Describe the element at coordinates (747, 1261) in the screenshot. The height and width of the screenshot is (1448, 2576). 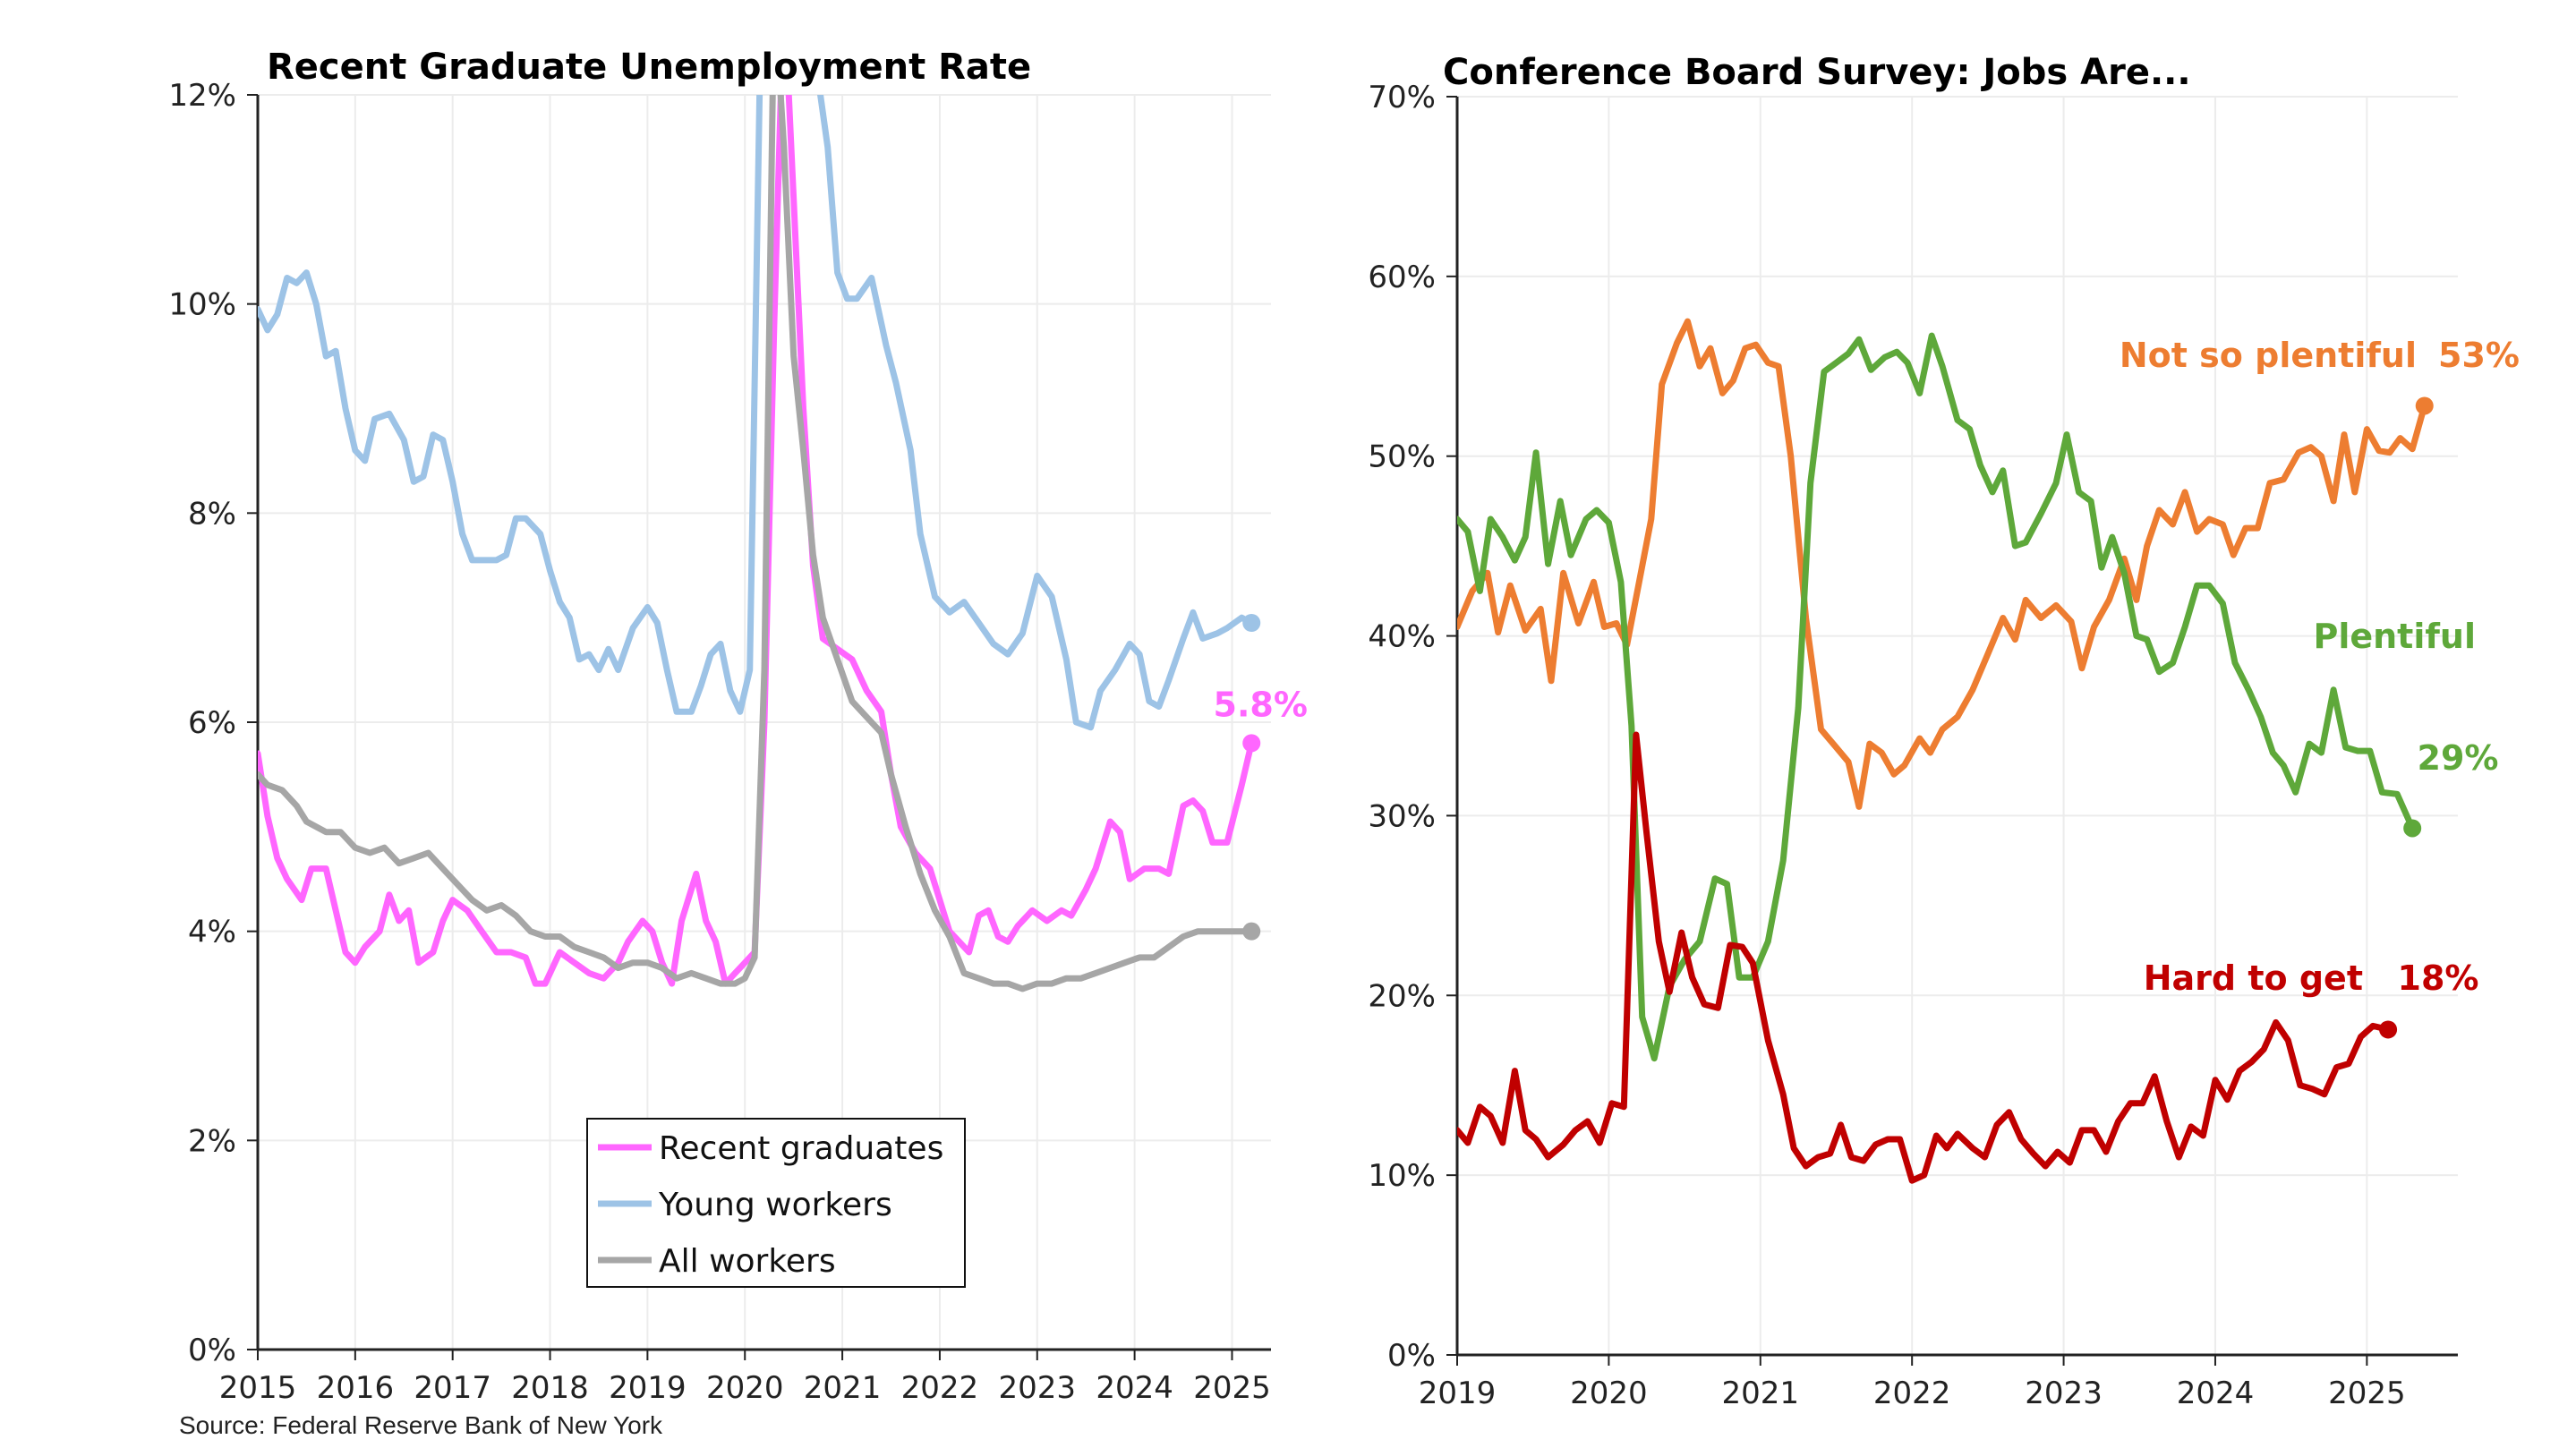
I see `legend-label-all-workers: All workers` at that location.